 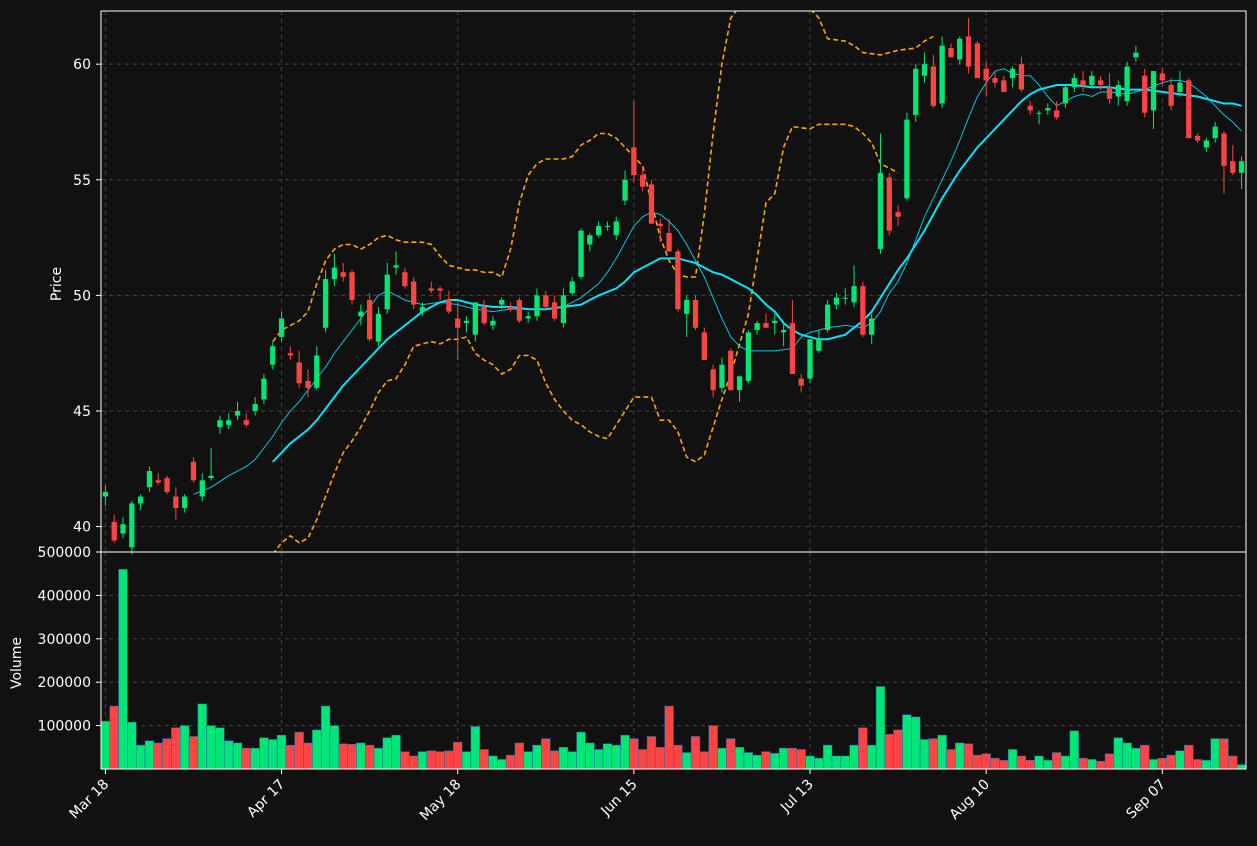 I want to click on price-tick-label: 50, so click(x=82, y=296).